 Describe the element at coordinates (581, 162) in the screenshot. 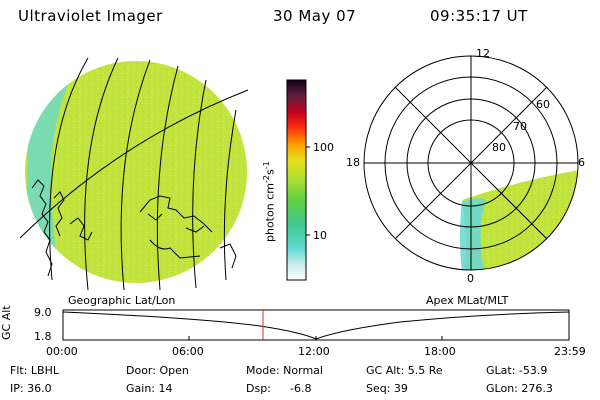

I see `mlt-label-6: 6` at that location.